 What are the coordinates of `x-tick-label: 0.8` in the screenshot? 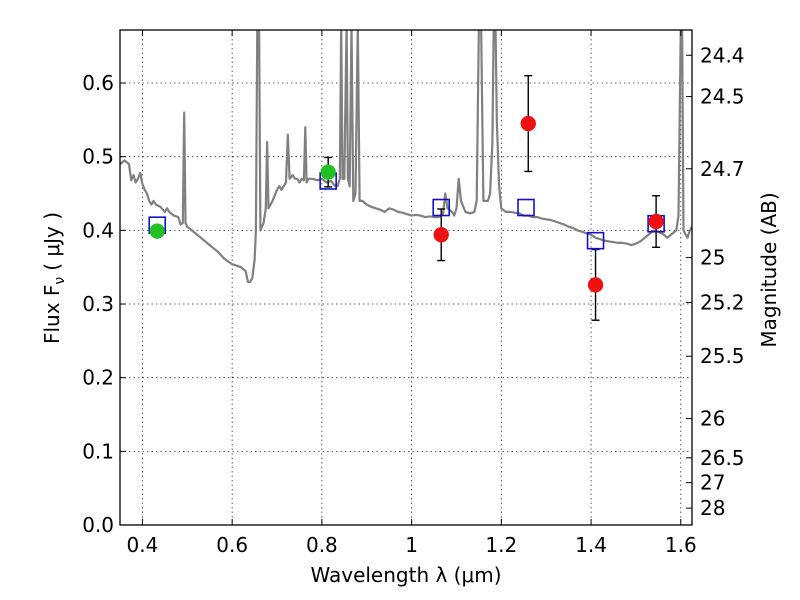 It's located at (322, 545).